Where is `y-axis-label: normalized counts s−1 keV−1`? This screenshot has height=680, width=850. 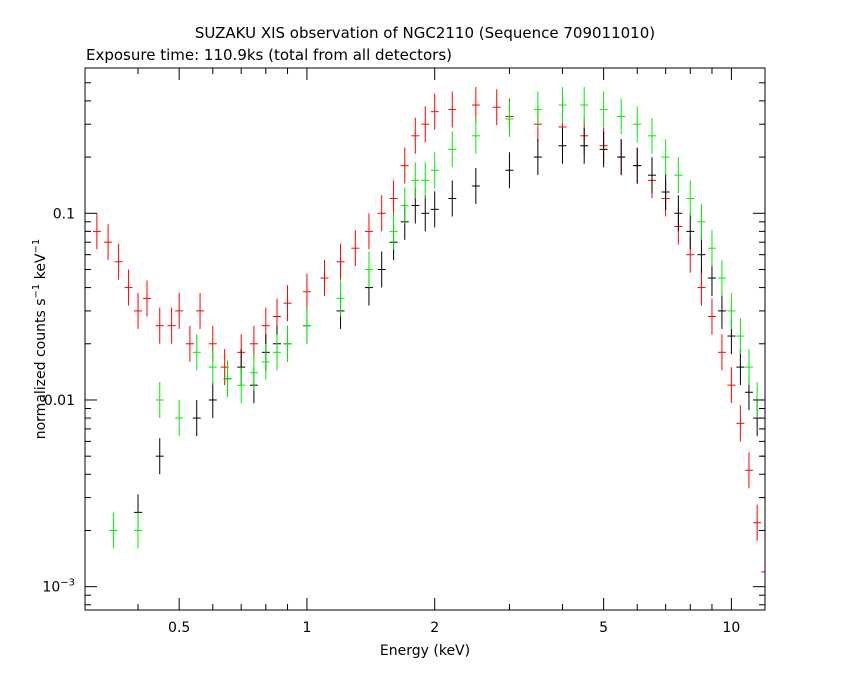
y-axis-label: normalized counts s−1 keV−1 is located at coordinates (40, 339).